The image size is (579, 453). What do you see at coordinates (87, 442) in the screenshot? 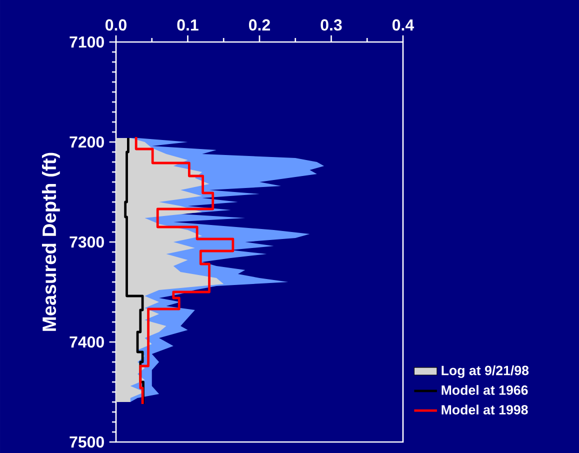
I see `y-tick-label: 7500` at bounding box center [87, 442].